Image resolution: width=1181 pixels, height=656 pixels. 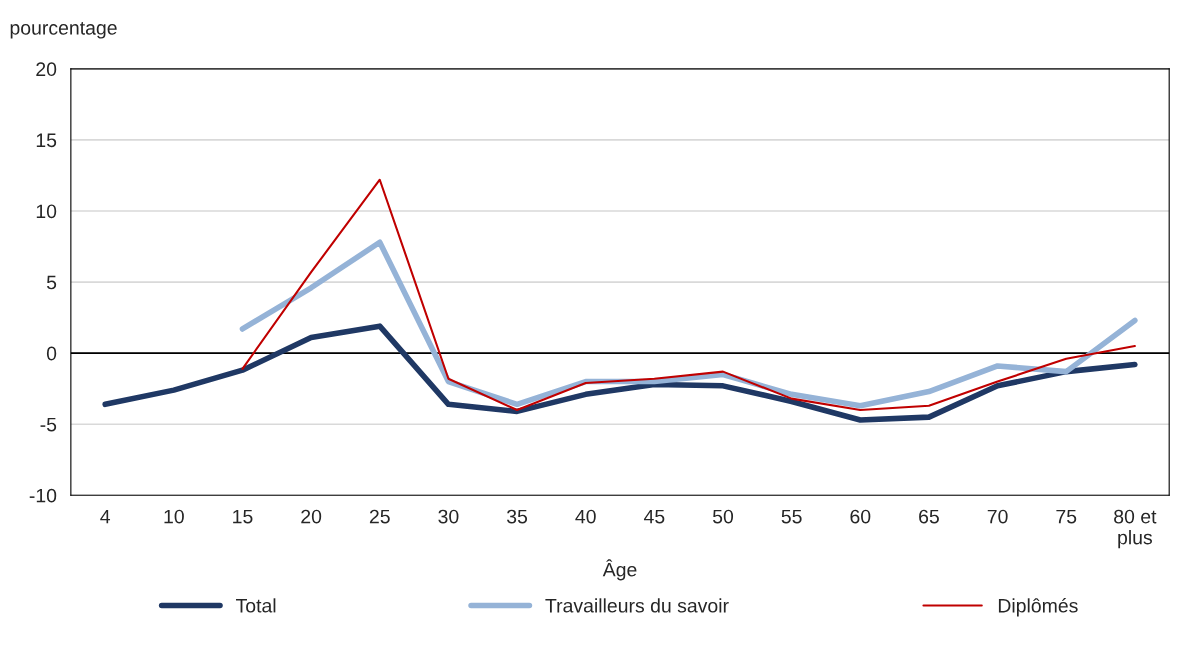 I want to click on legend-label: Total, so click(x=256, y=605).